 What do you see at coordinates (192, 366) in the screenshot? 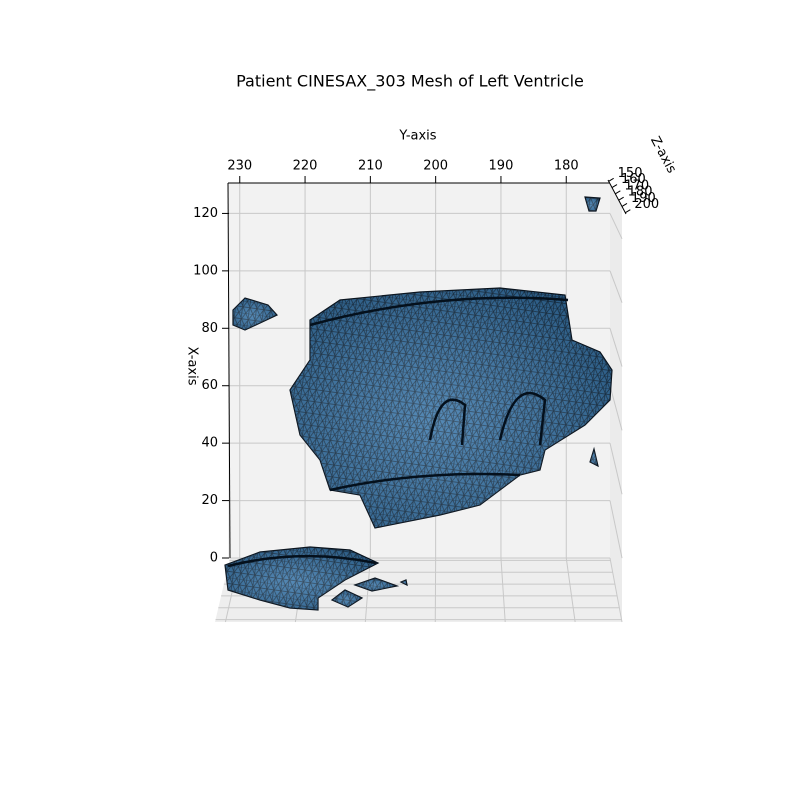
I see `x-axis-label: X-axis` at bounding box center [192, 366].